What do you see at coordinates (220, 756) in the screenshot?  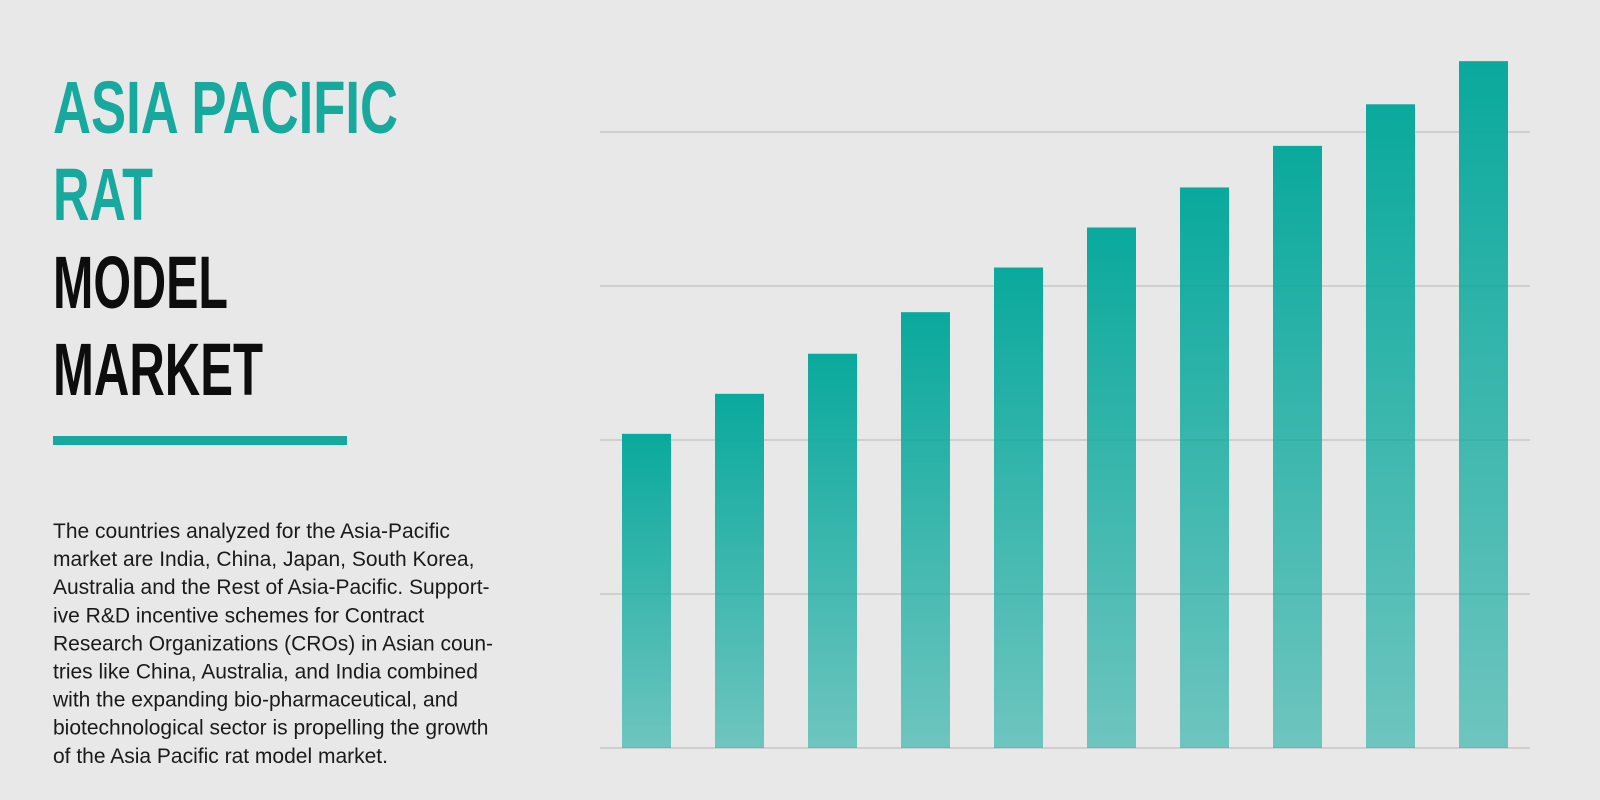 I see `body-line: of the Asia Pacific rat model market.` at bounding box center [220, 756].